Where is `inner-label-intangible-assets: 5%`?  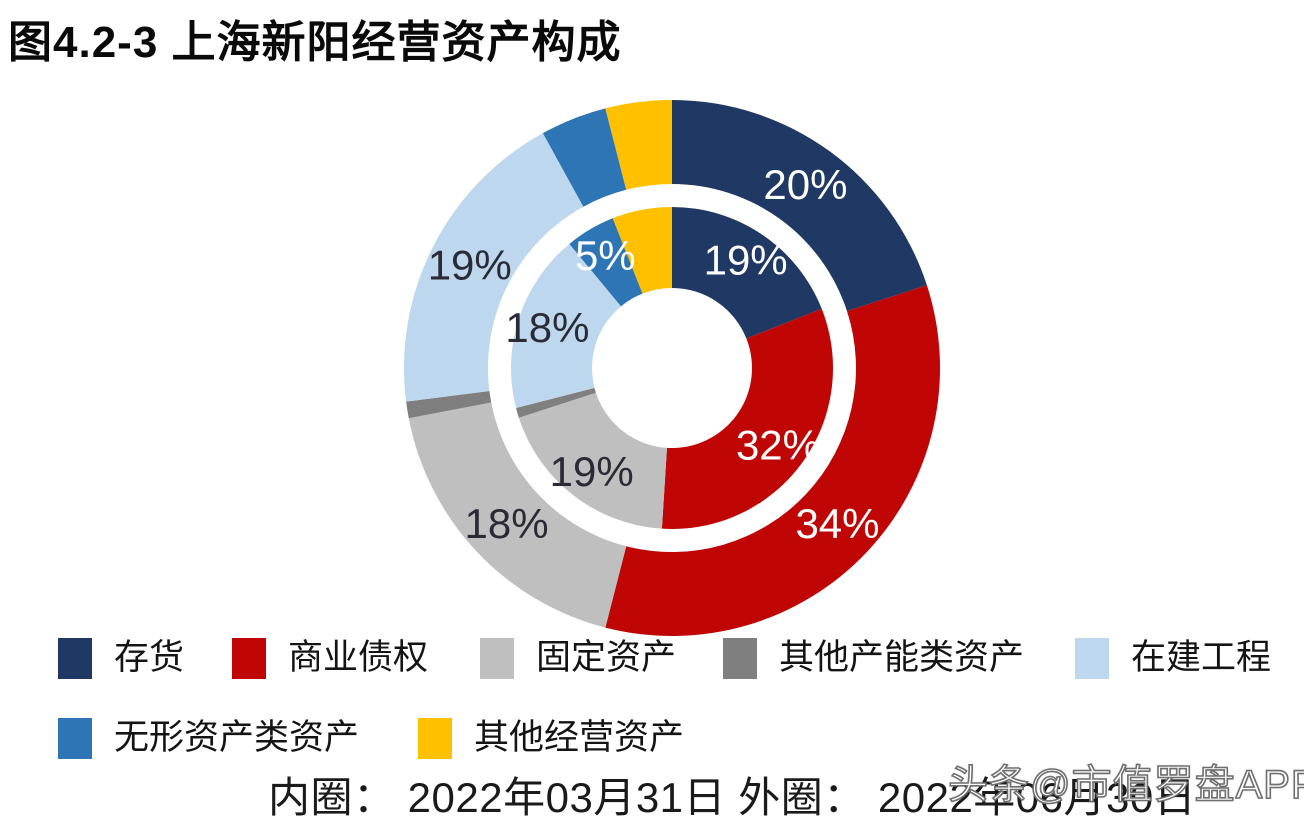 inner-label-intangible-assets: 5% is located at coordinates (605, 255).